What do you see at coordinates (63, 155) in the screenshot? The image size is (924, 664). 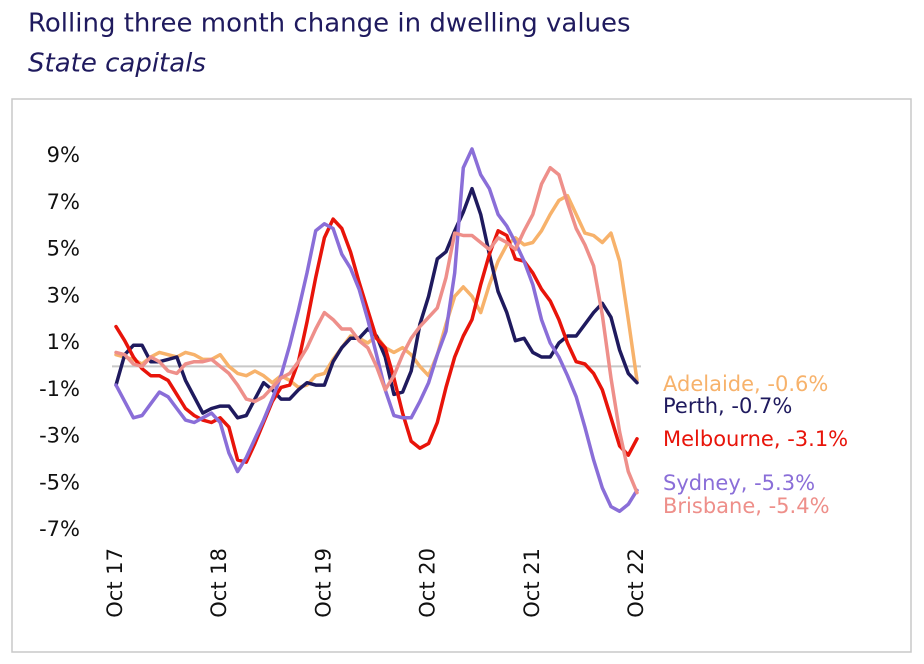 I see `y-tick-label: 9%` at bounding box center [63, 155].